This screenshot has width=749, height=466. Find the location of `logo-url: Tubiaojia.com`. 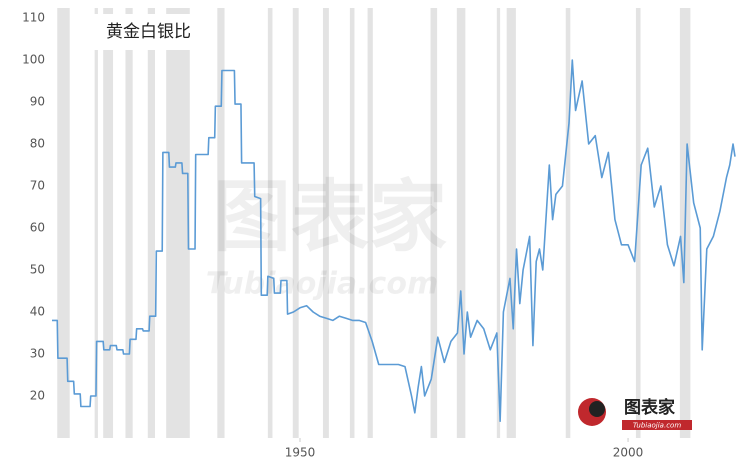

logo-url: Tubiaojia.com is located at coordinates (657, 426).